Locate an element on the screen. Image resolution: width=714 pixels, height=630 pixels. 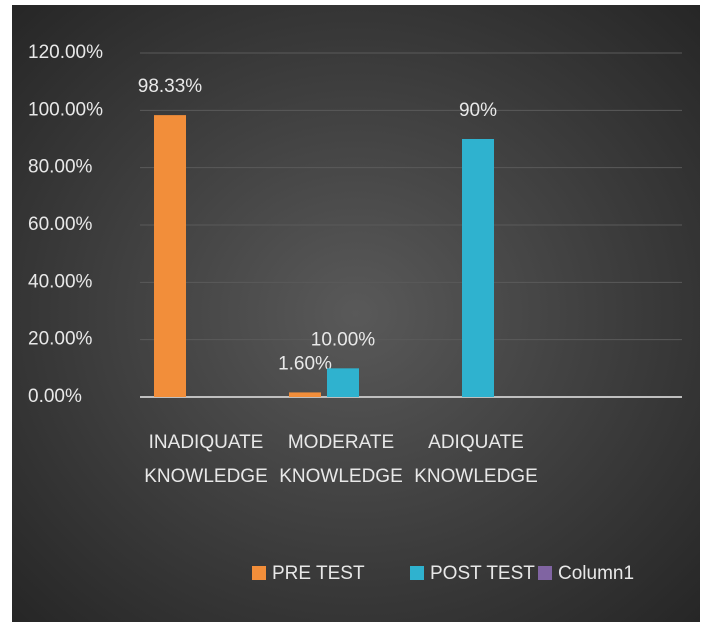
y-tick-label: 40.00% is located at coordinates (60, 281).